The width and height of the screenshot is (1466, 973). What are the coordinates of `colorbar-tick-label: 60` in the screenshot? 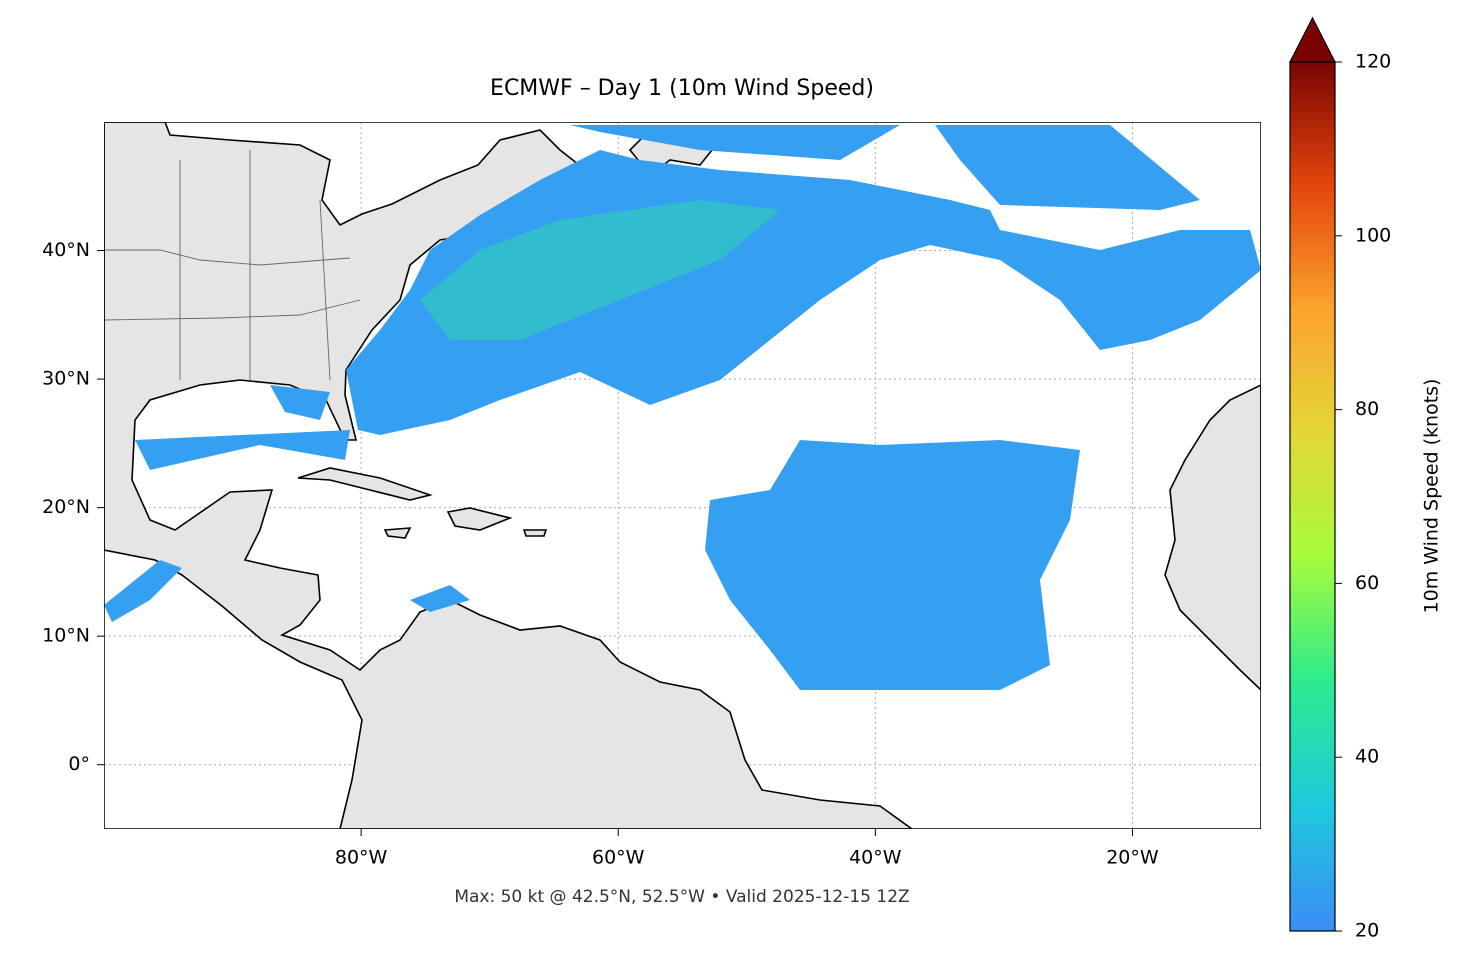 It's located at (1367, 583).